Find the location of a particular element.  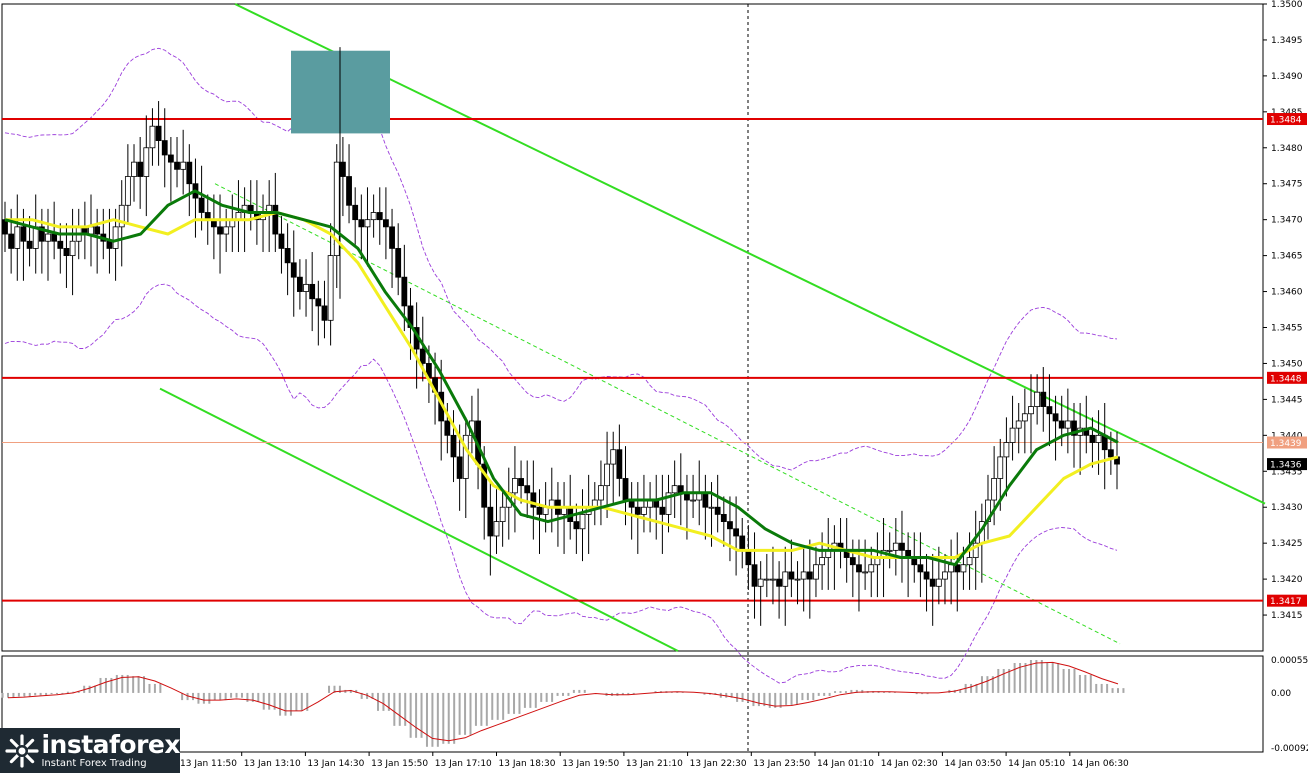

price-tick-label: 1.3435 is located at coordinates (1287, 472).